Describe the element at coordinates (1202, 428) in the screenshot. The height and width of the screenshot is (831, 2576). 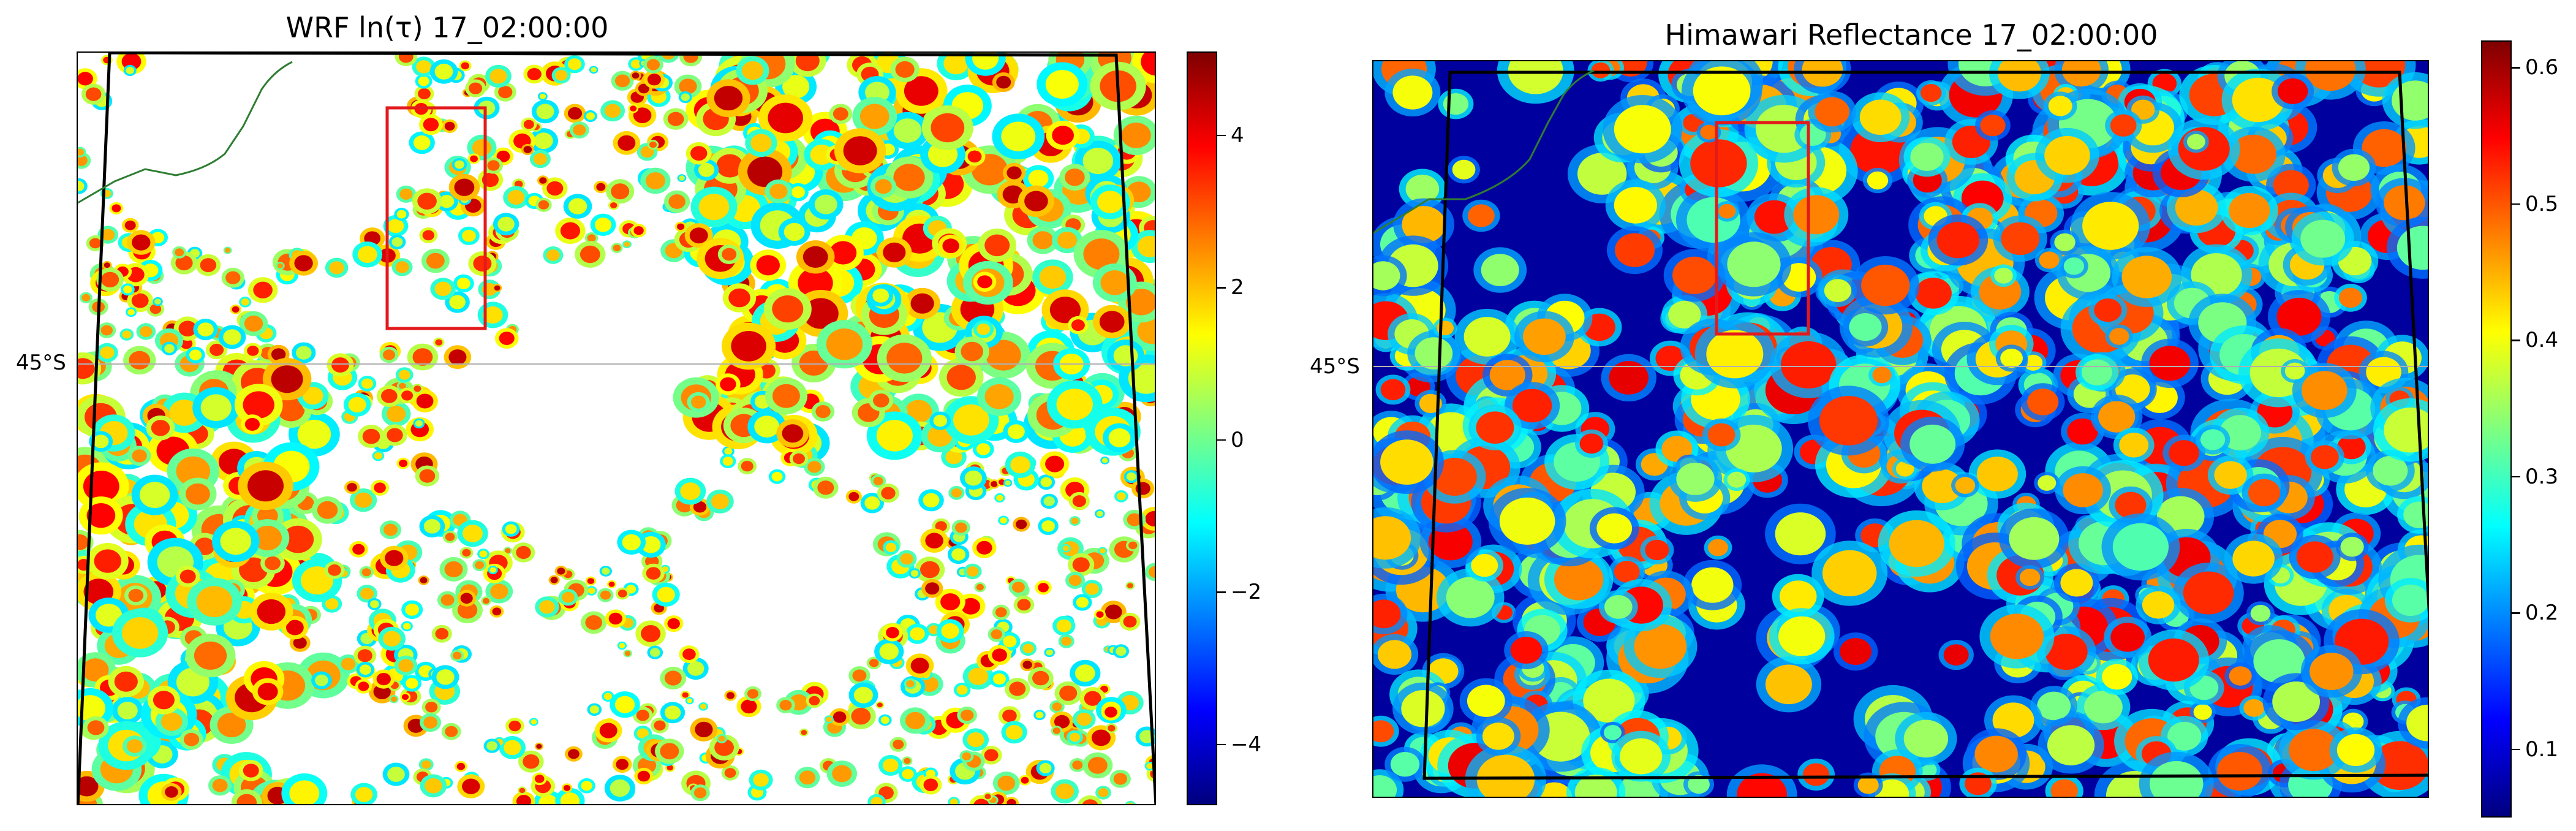
I see `left-colorbar` at that location.